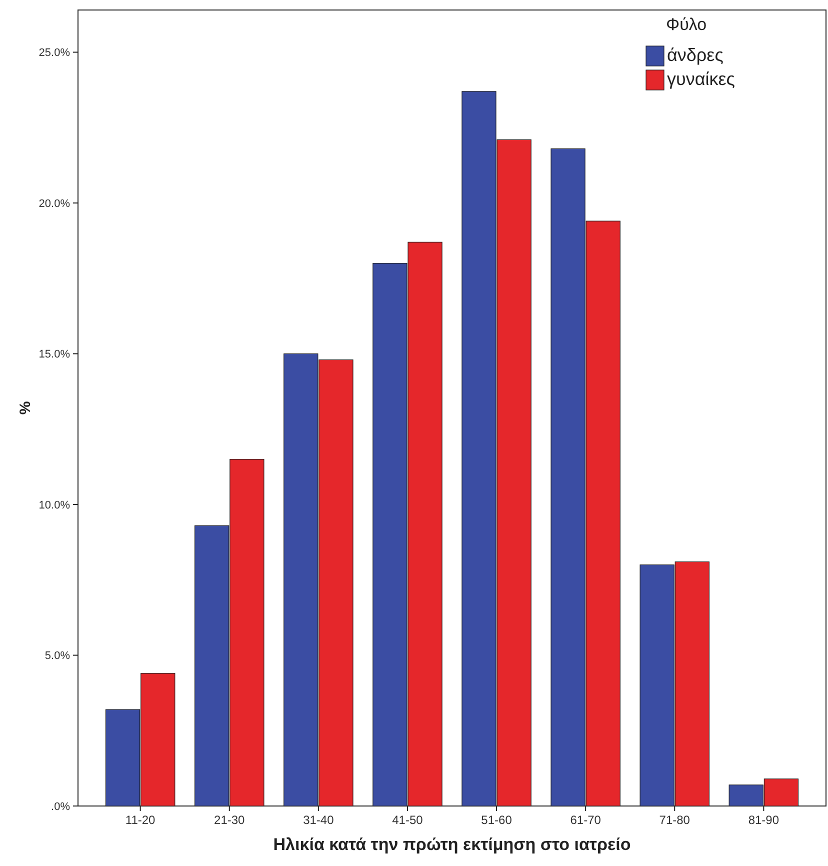 This screenshot has height=866, width=828. Describe the element at coordinates (686, 24) in the screenshot. I see `legend-title: Φύλο` at that location.